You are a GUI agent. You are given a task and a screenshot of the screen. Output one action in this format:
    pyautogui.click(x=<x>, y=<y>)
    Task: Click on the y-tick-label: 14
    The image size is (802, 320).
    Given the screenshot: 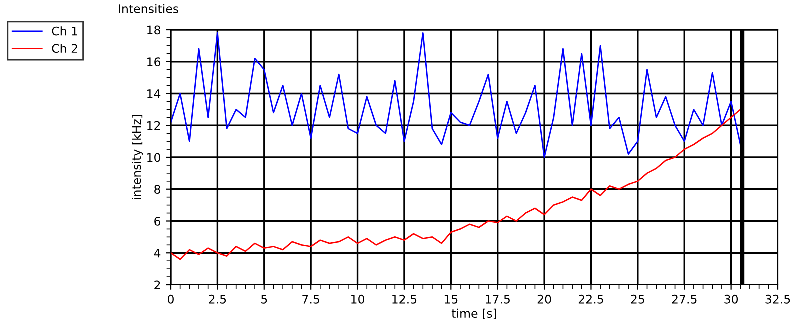 What is the action you would take?
    pyautogui.click(x=154, y=94)
    